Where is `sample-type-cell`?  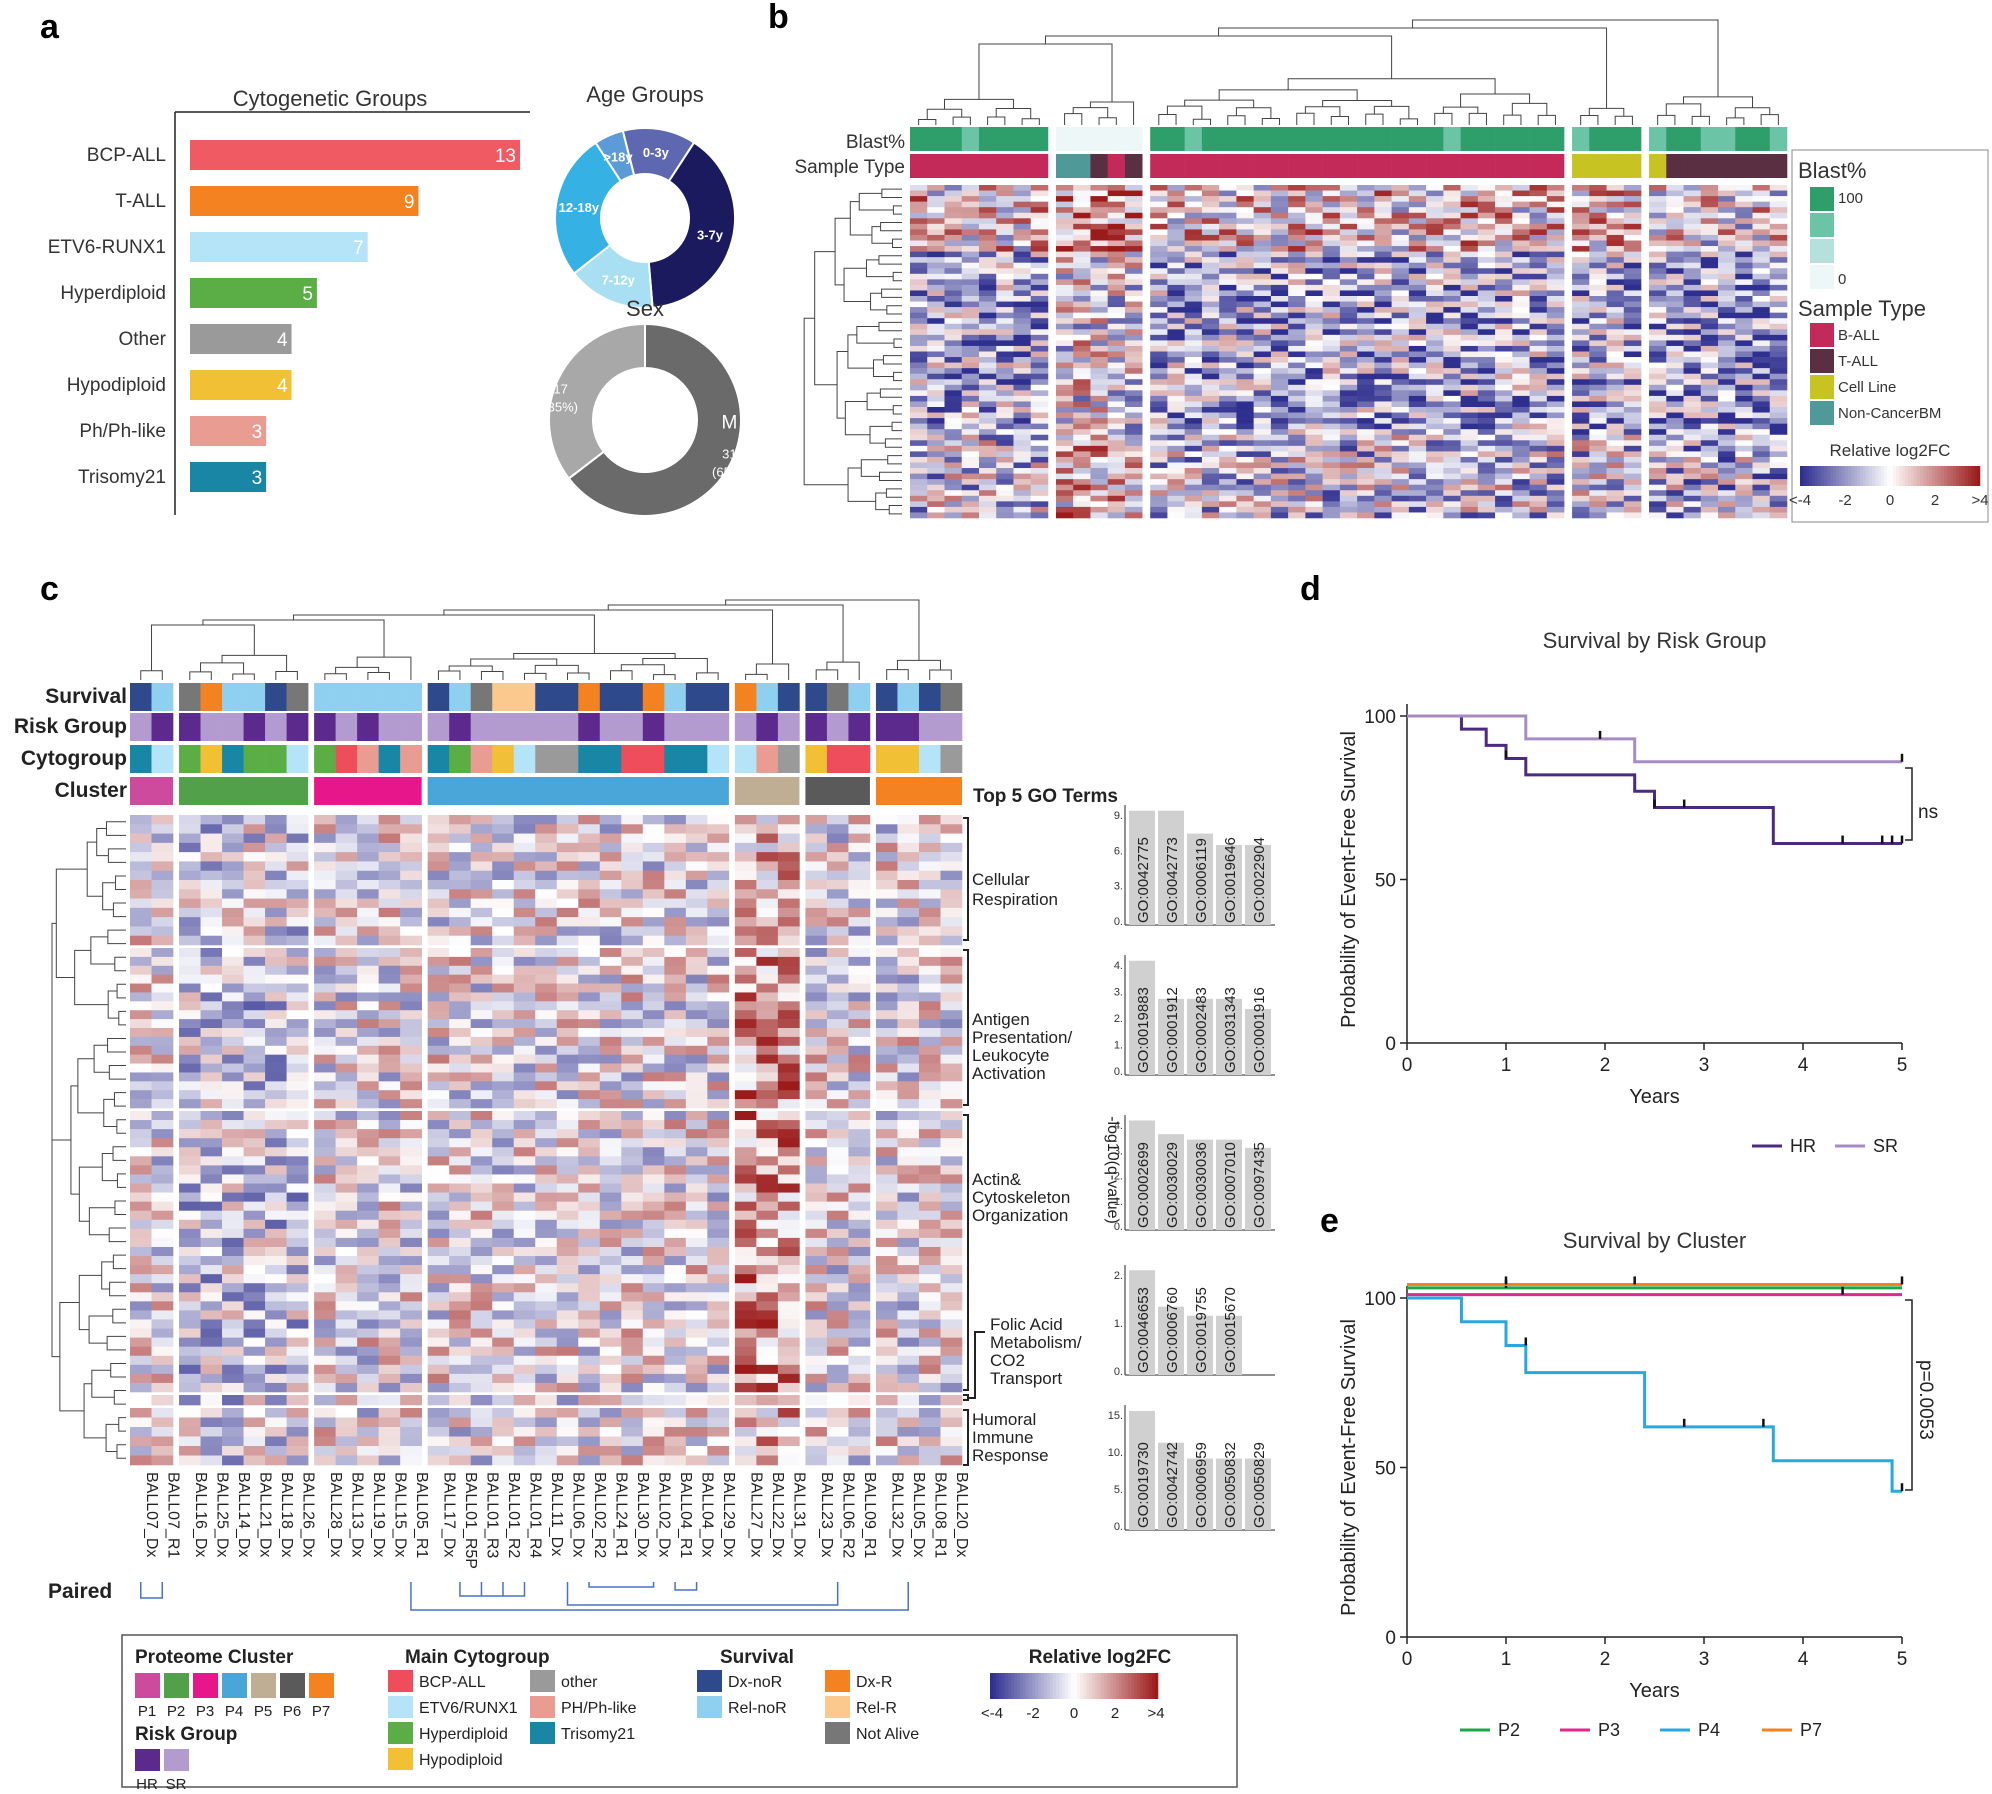
sample-type-cell is located at coordinates (1116, 166).